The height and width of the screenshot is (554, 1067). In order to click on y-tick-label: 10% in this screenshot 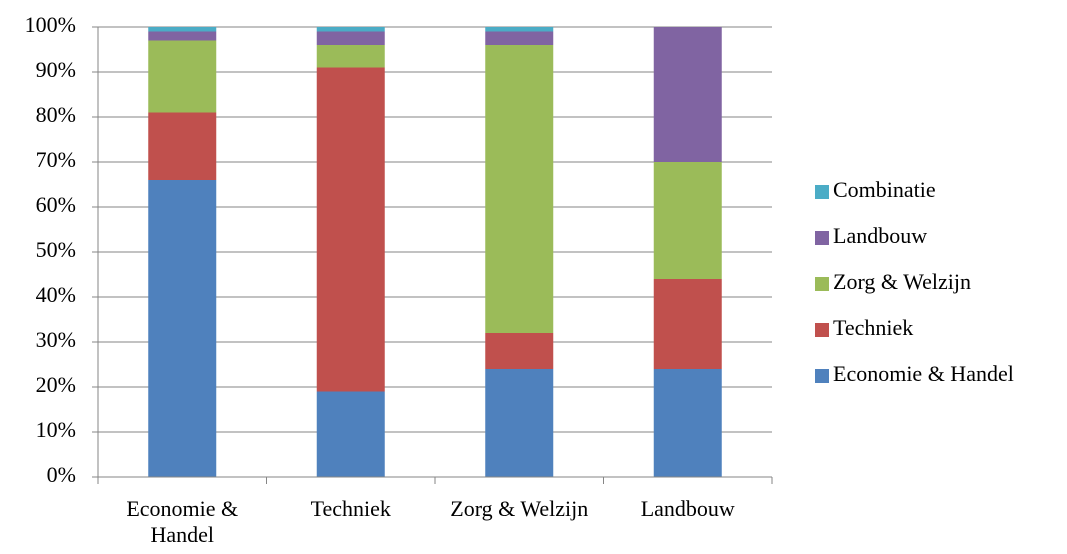, I will do `click(56, 429)`.